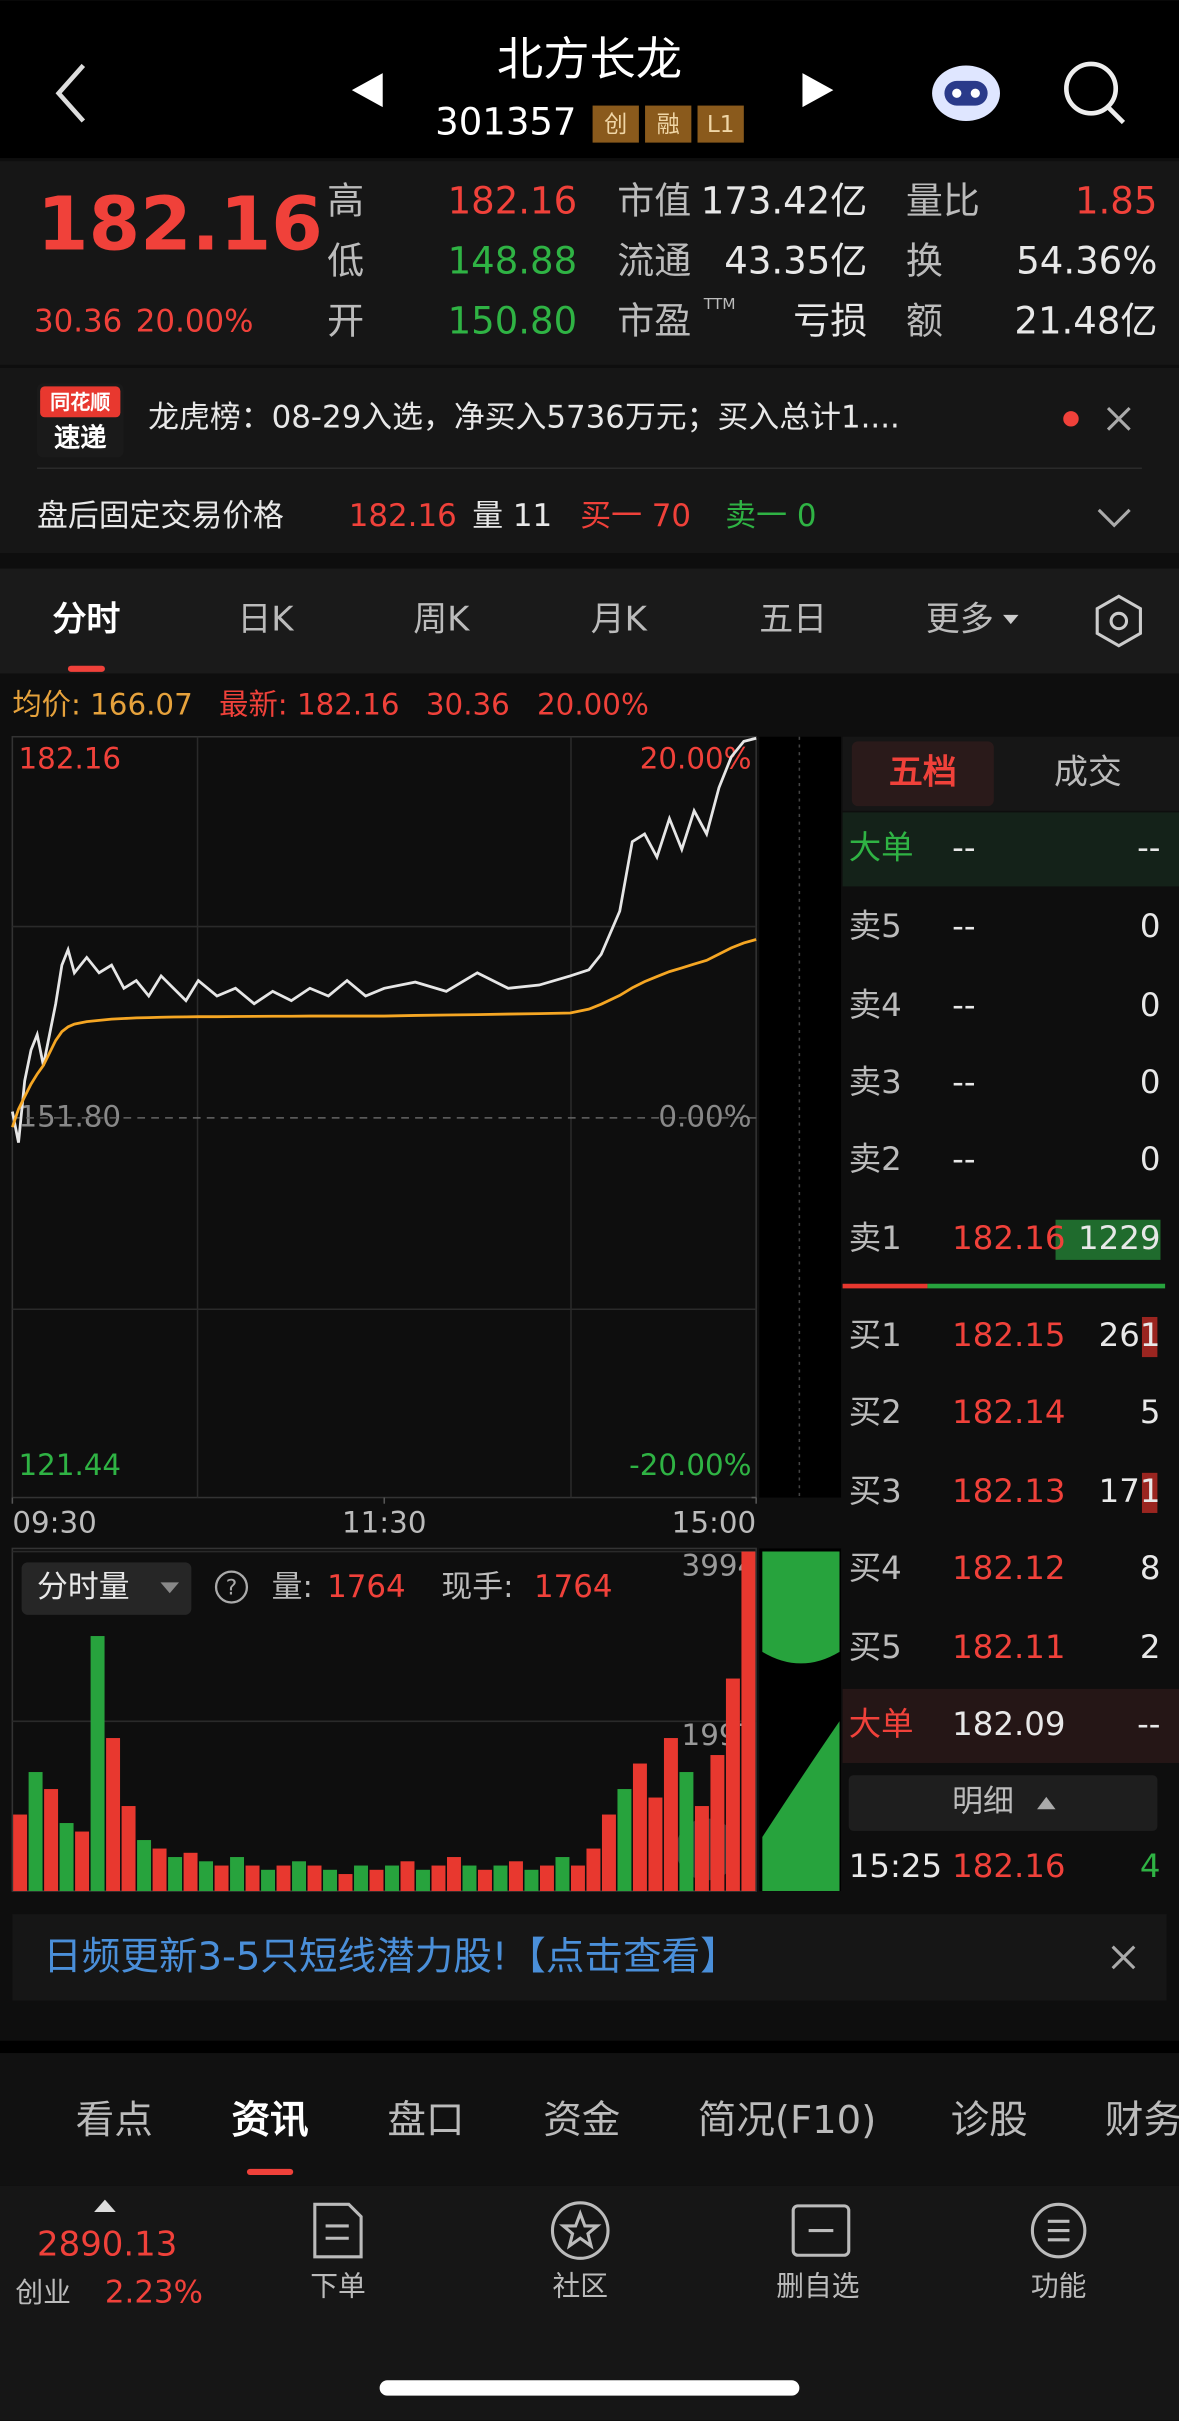 Image resolution: width=1179 pixels, height=2421 pixels. Describe the element at coordinates (345, 200) in the screenshot. I see `stat-label: 高` at that location.